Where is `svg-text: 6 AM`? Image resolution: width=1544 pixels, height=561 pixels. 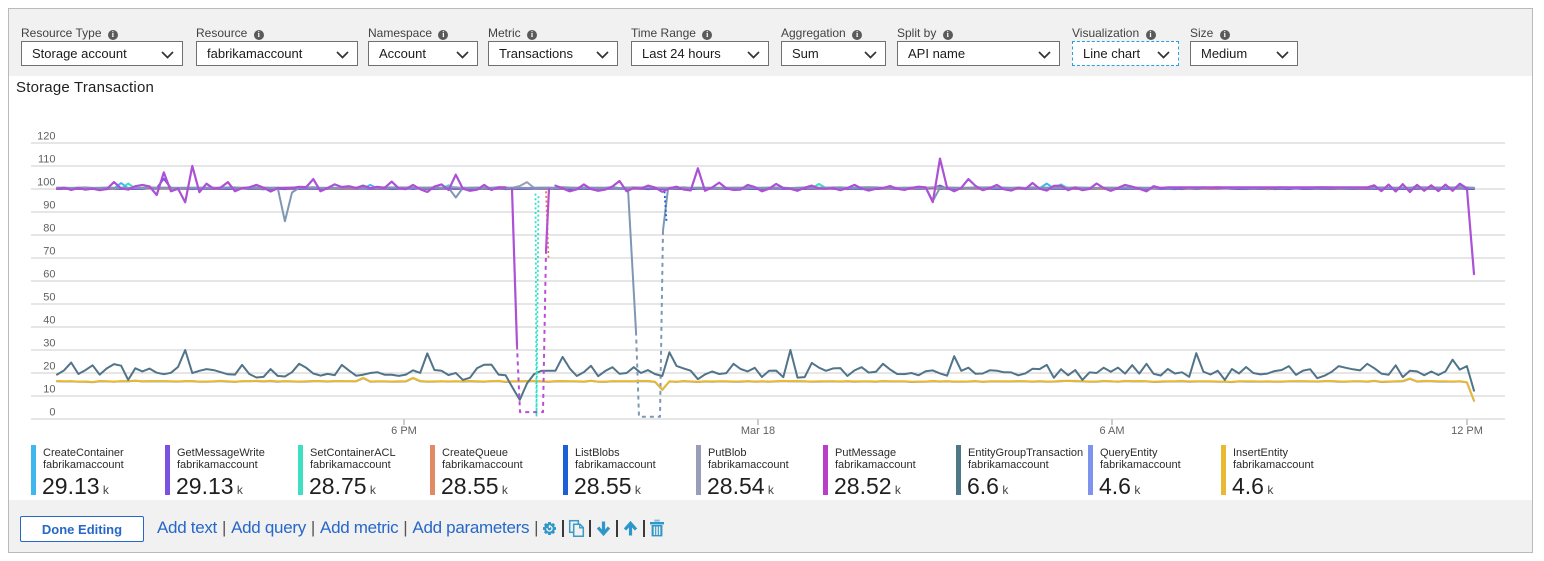 svg-text: 6 AM is located at coordinates (1111, 431).